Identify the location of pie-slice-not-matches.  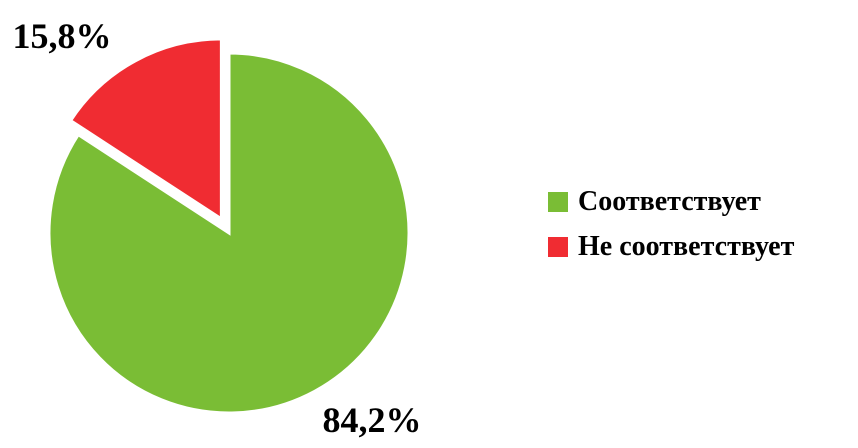
(145, 129).